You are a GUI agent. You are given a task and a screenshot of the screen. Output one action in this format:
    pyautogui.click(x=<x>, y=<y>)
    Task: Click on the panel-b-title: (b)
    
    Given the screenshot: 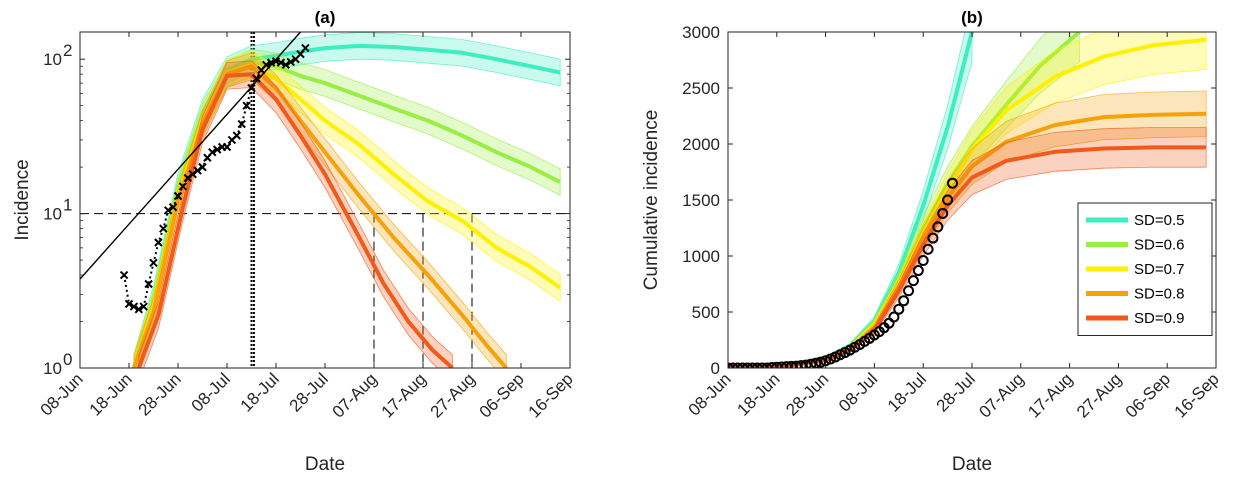 What is the action you would take?
    pyautogui.click(x=972, y=17)
    